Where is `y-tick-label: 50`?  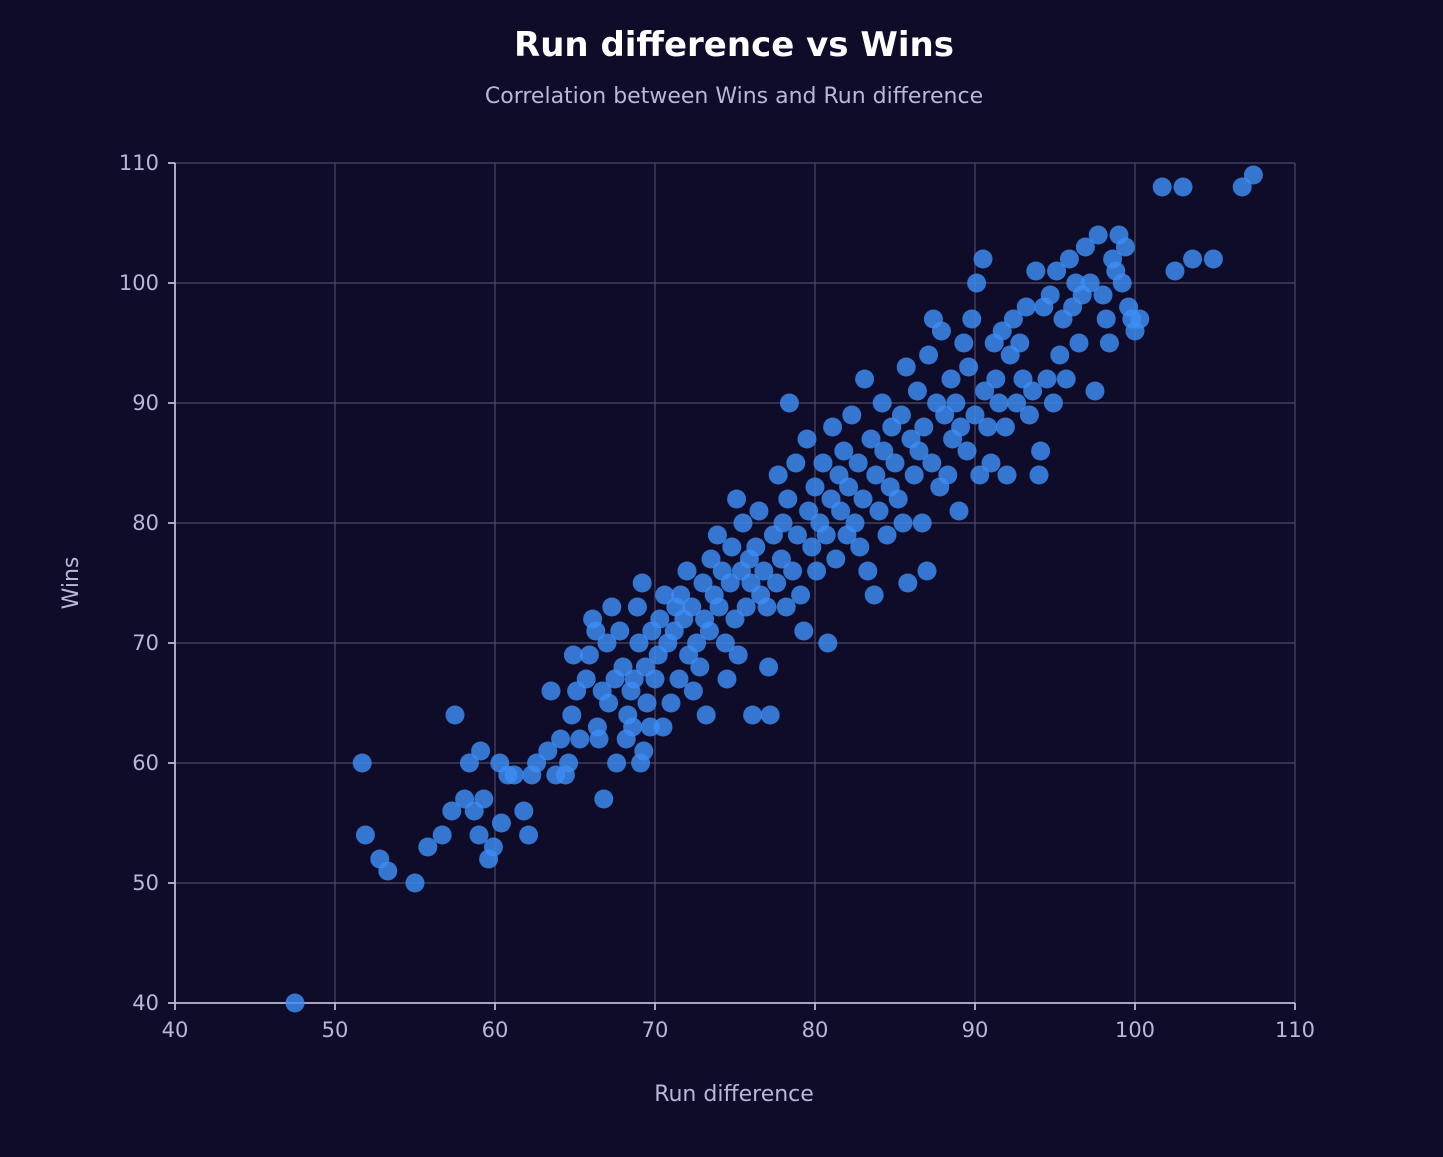 y-tick-label: 50 is located at coordinates (145, 883).